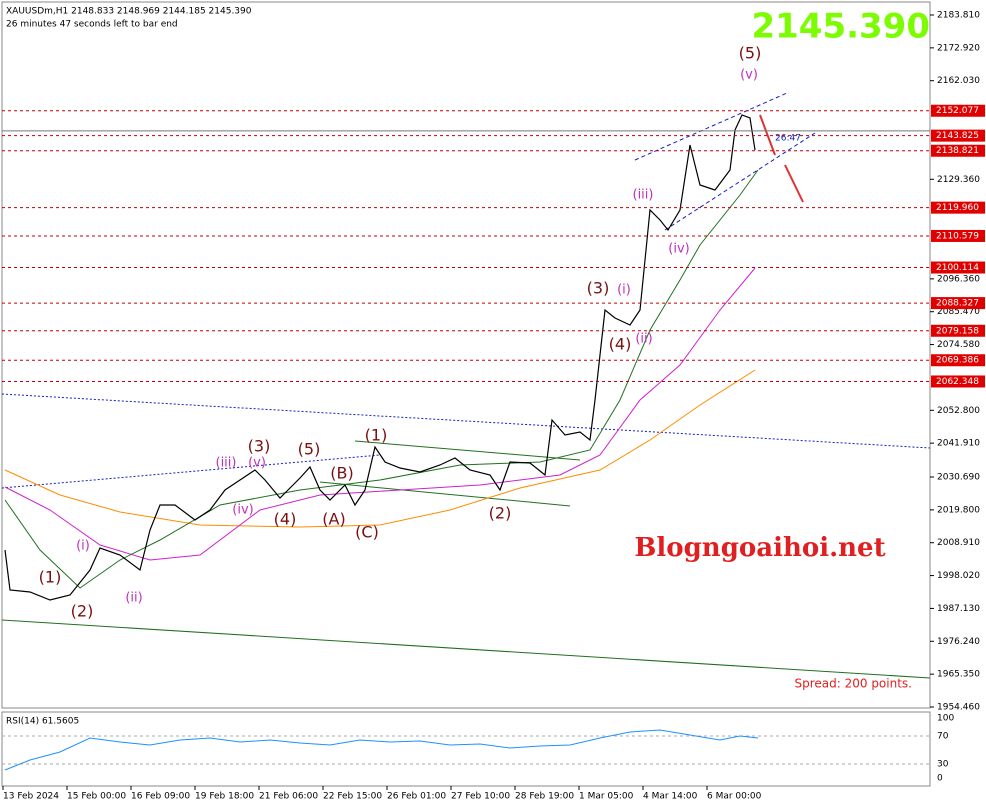  I want to click on price-label: 2041.910, so click(958, 444).